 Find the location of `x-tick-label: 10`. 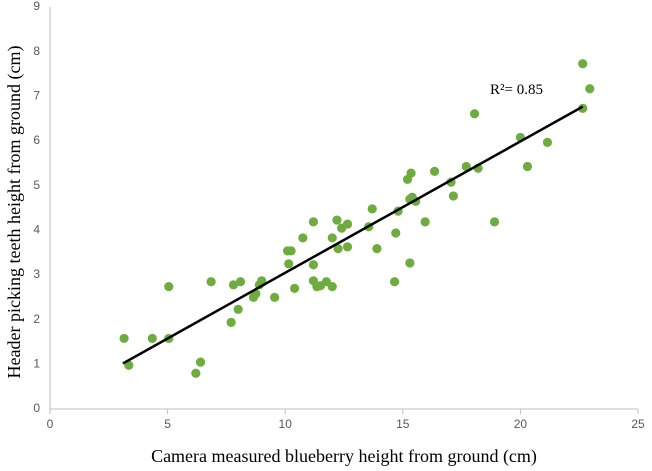

x-tick-label: 10 is located at coordinates (286, 424).